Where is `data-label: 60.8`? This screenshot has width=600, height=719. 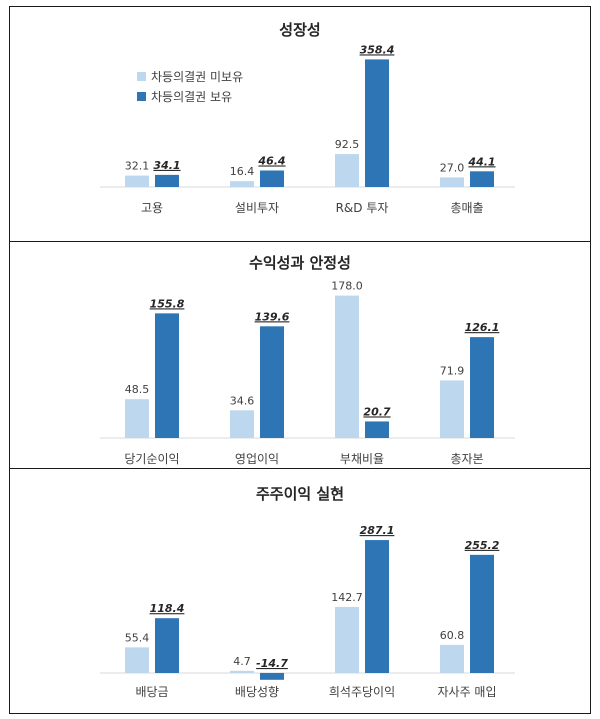 data-label: 60.8 is located at coordinates (452, 635).